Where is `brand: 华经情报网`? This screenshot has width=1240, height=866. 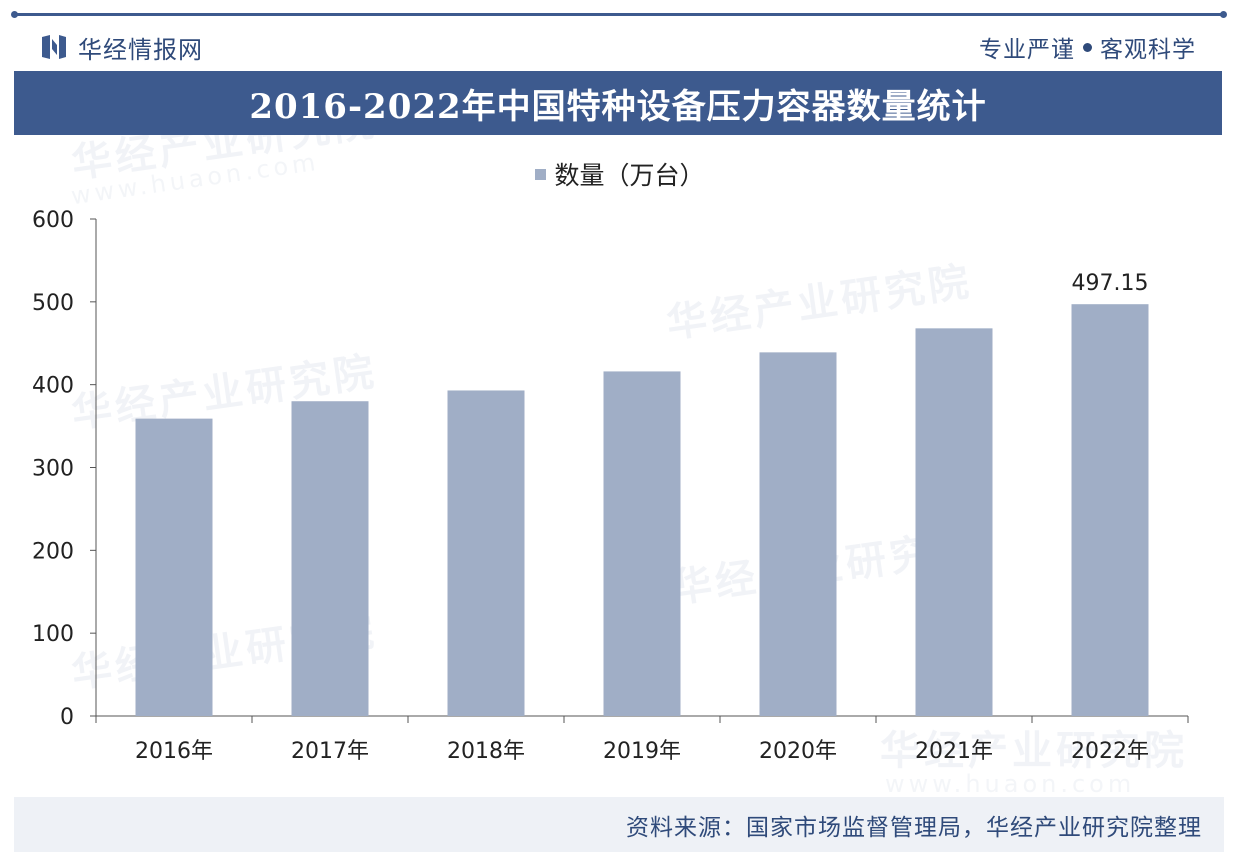 brand: 华经情报网 is located at coordinates (121, 47).